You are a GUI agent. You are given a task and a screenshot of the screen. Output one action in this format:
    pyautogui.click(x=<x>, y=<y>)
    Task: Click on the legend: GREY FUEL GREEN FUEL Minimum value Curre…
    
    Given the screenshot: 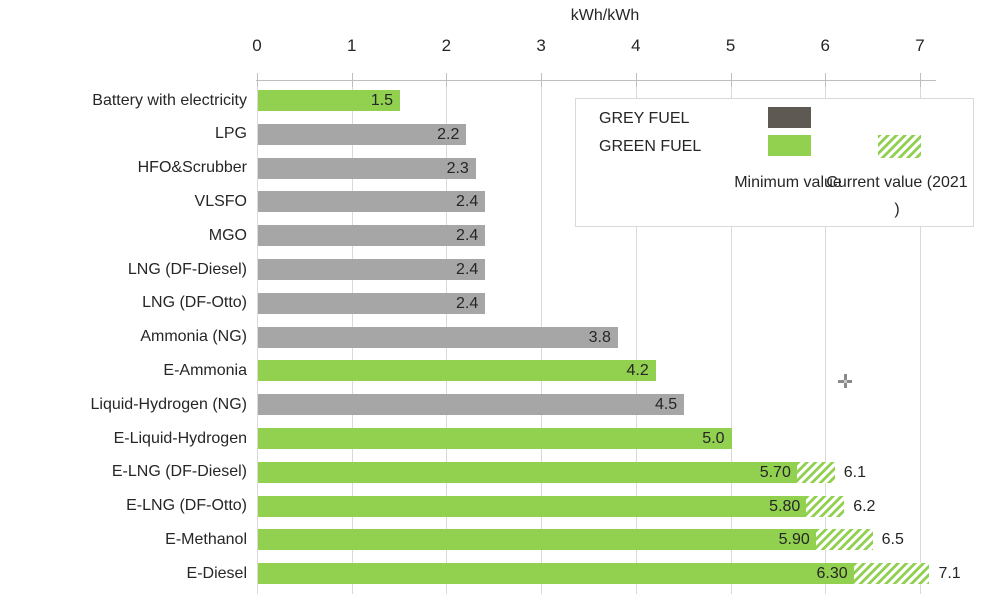 What is the action you would take?
    pyautogui.click(x=774, y=162)
    